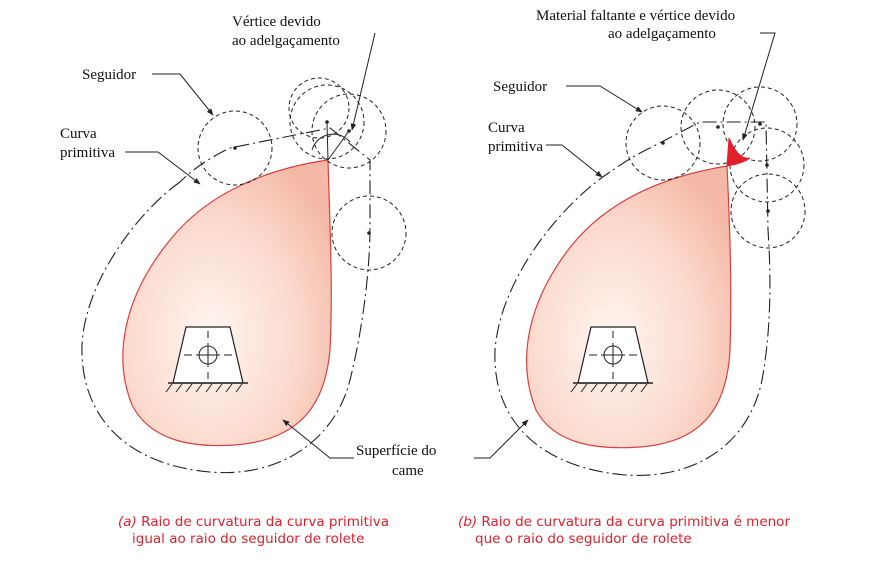 The height and width of the screenshot is (570, 889). I want to click on label-pitch-curve-a-line1: Curva, so click(78, 134).